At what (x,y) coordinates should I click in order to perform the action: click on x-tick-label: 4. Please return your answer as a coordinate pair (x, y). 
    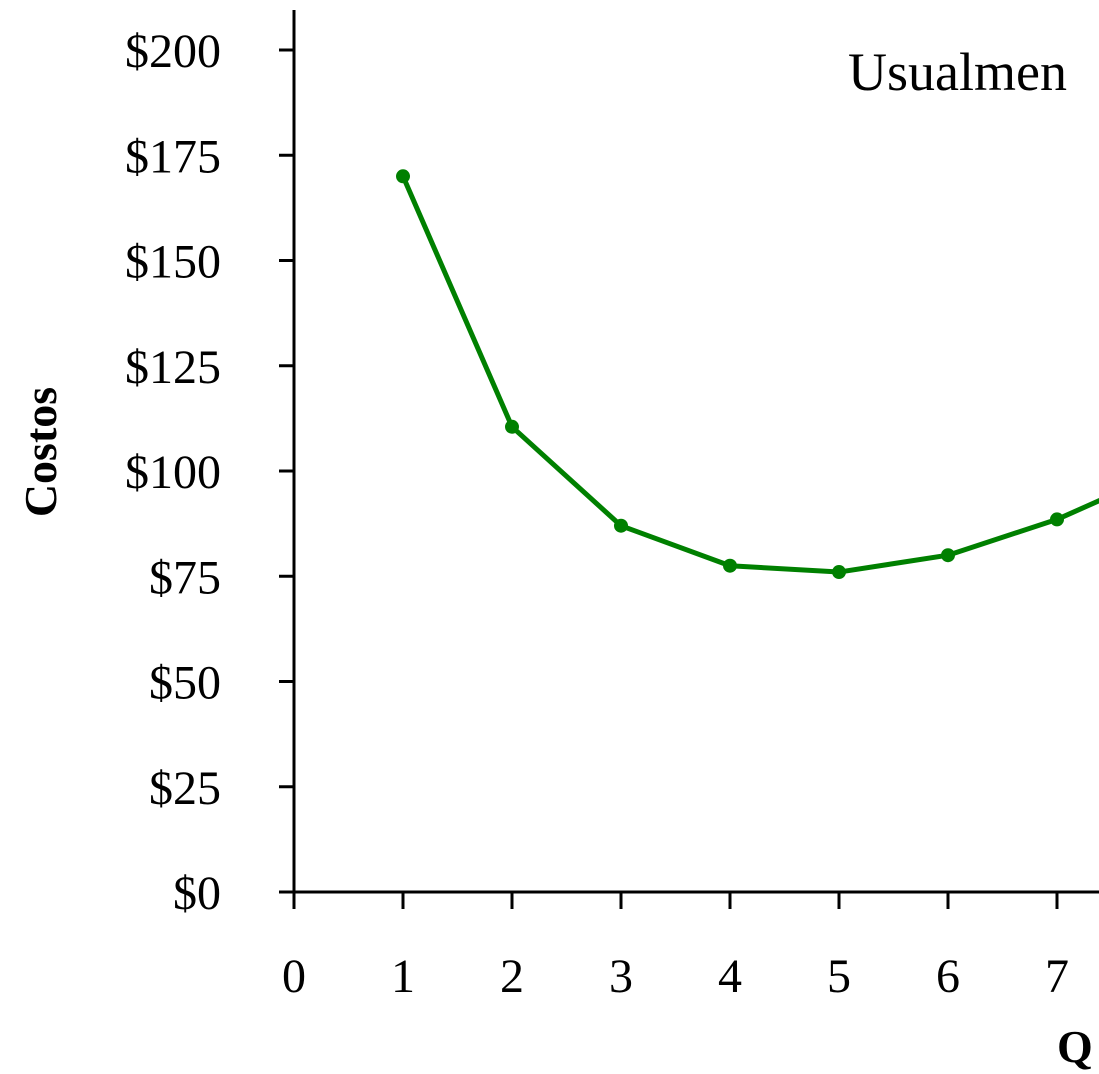
    Looking at the image, I should click on (730, 976).